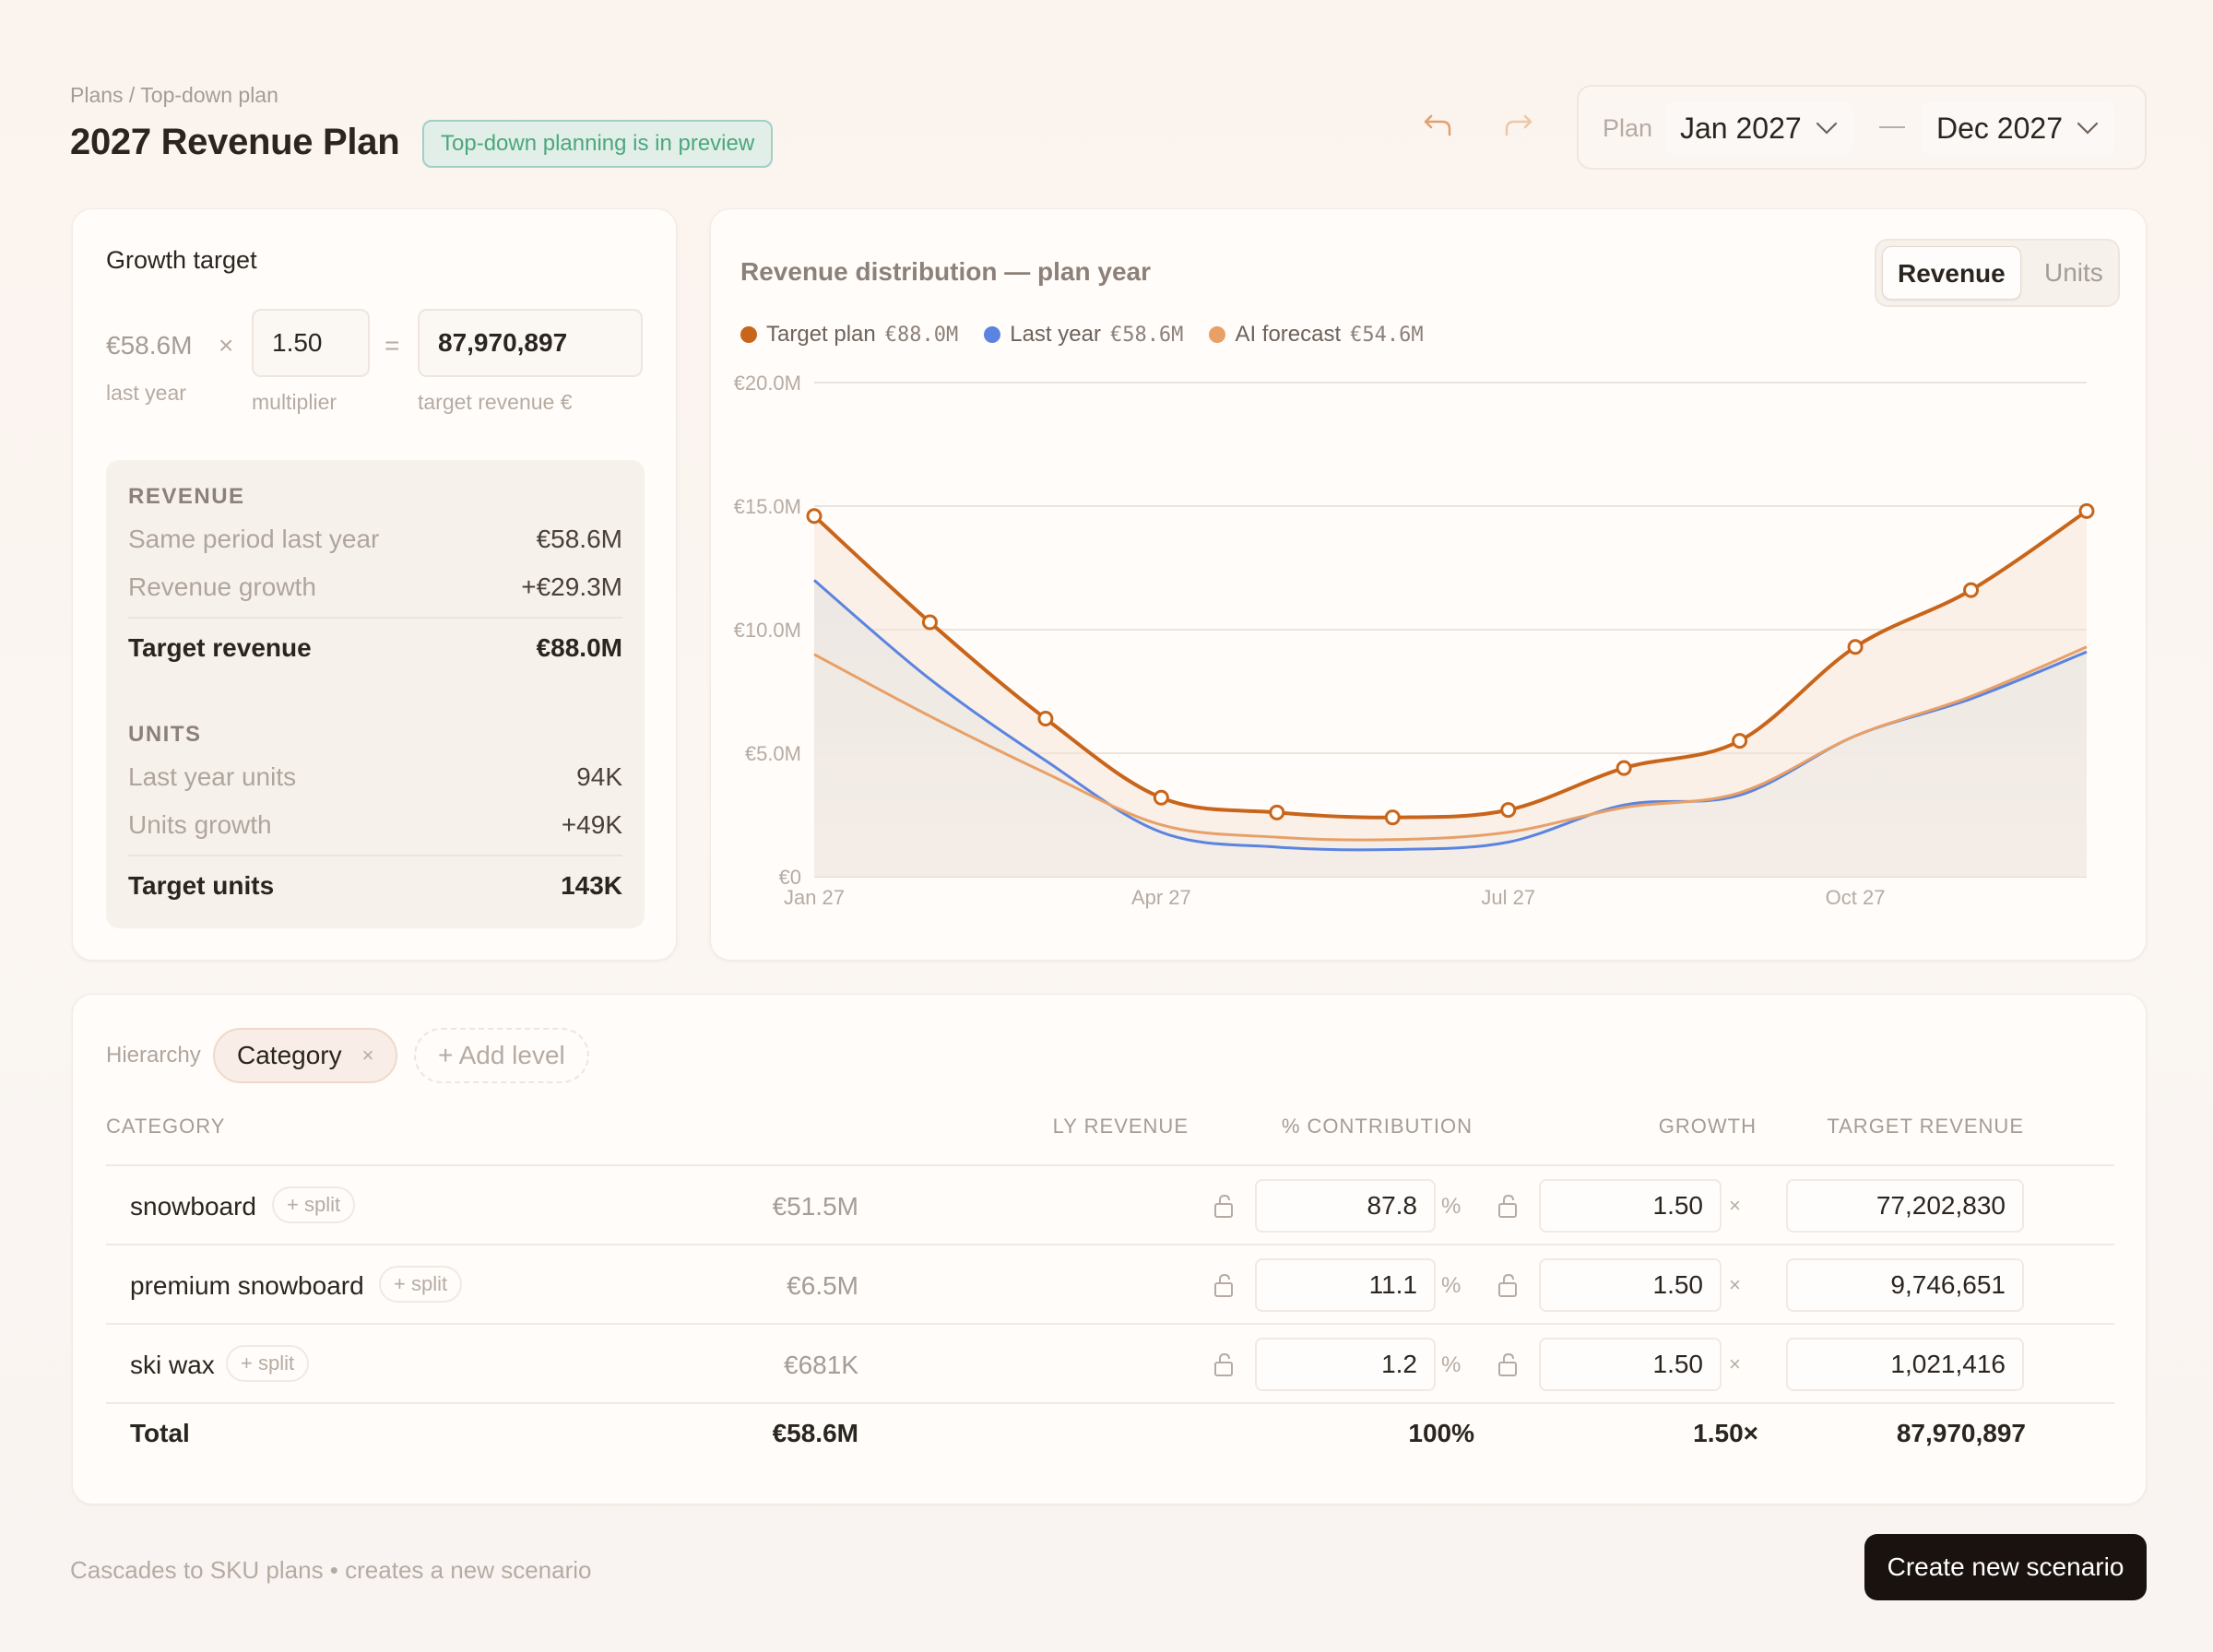 This screenshot has height=1652, width=2213. Describe the element at coordinates (1345, 1364) in the screenshot. I see `contribution-input: 1.2` at that location.